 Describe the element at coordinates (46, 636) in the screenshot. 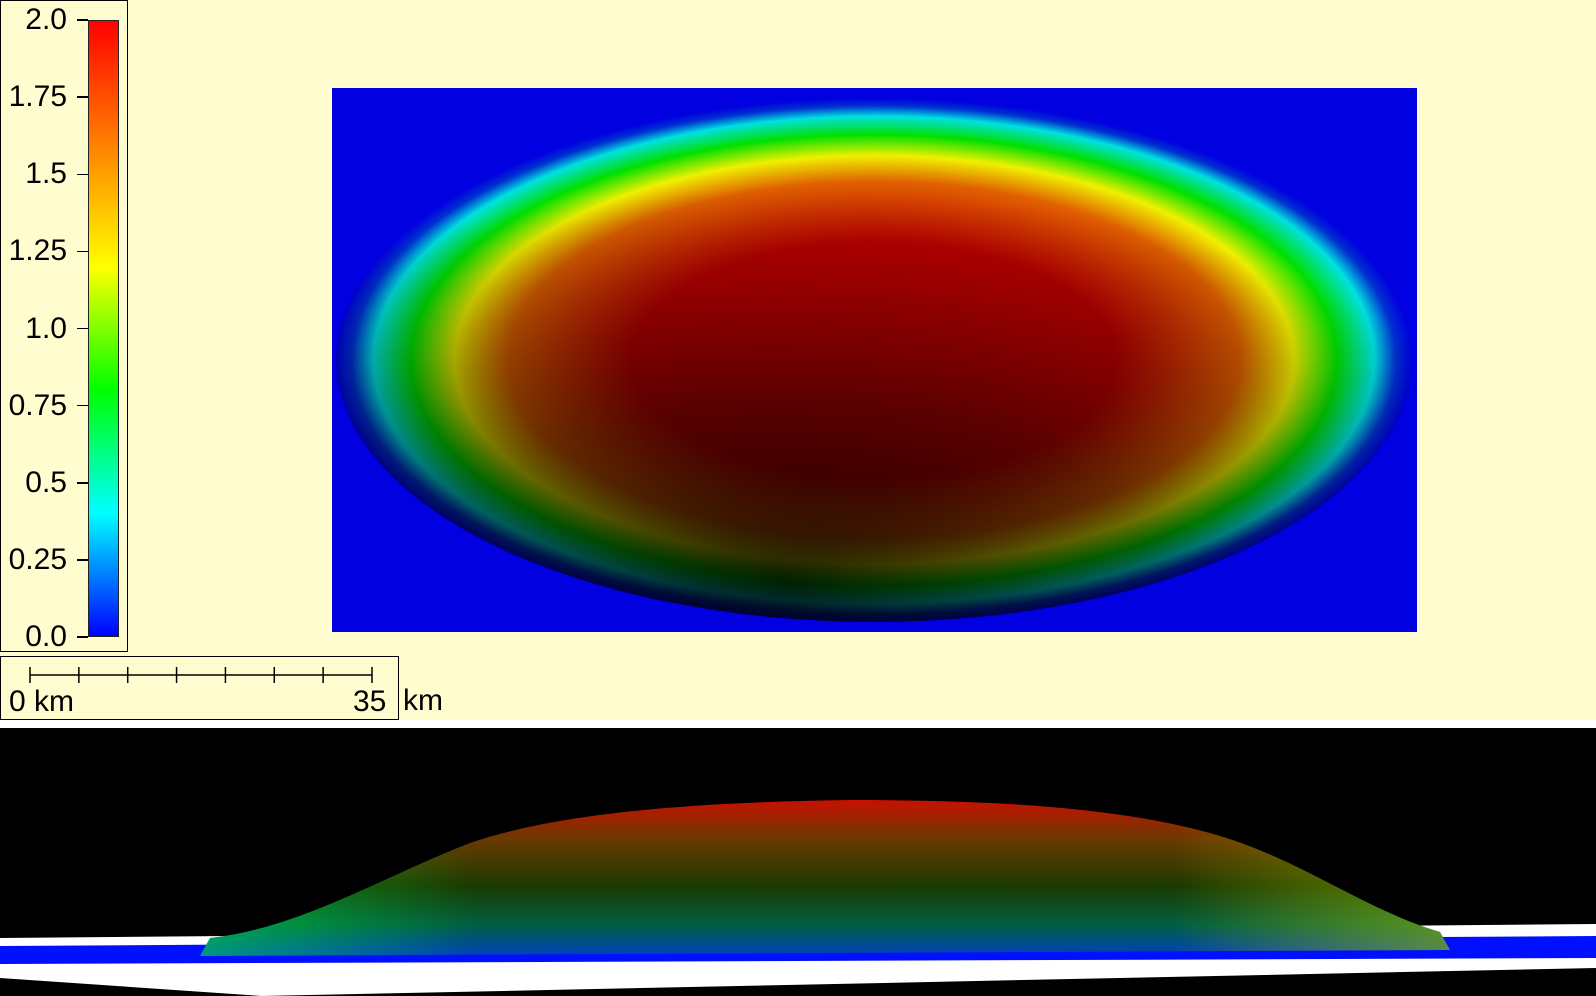

I see `colorbar-tick-label: 0.0` at that location.